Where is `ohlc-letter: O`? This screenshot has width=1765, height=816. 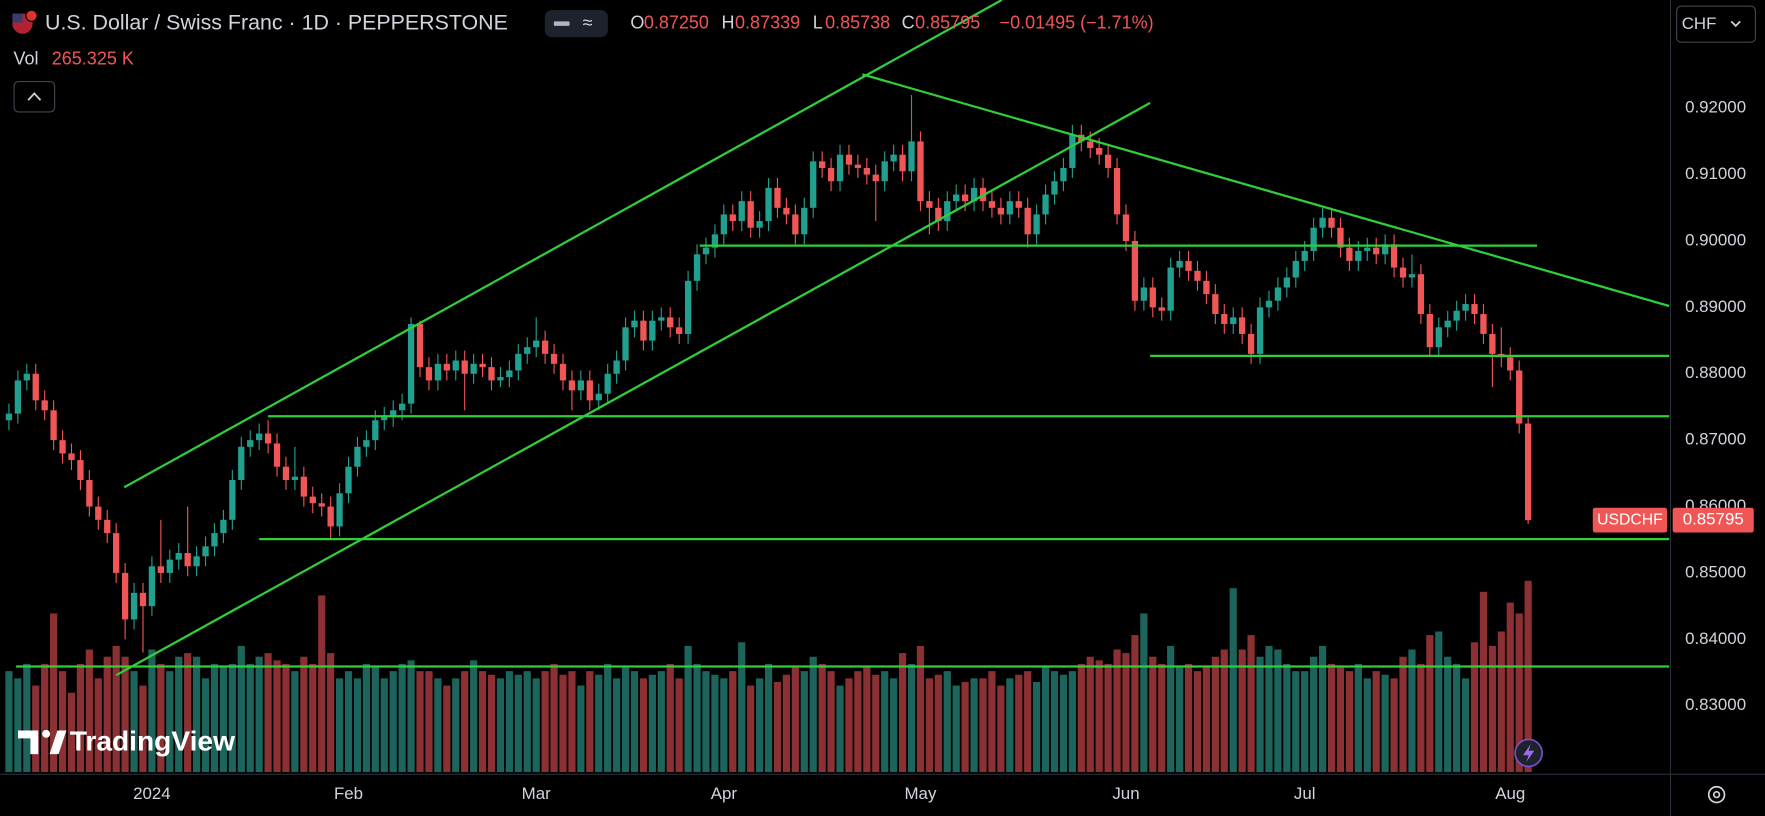
ohlc-letter: O is located at coordinates (637, 22).